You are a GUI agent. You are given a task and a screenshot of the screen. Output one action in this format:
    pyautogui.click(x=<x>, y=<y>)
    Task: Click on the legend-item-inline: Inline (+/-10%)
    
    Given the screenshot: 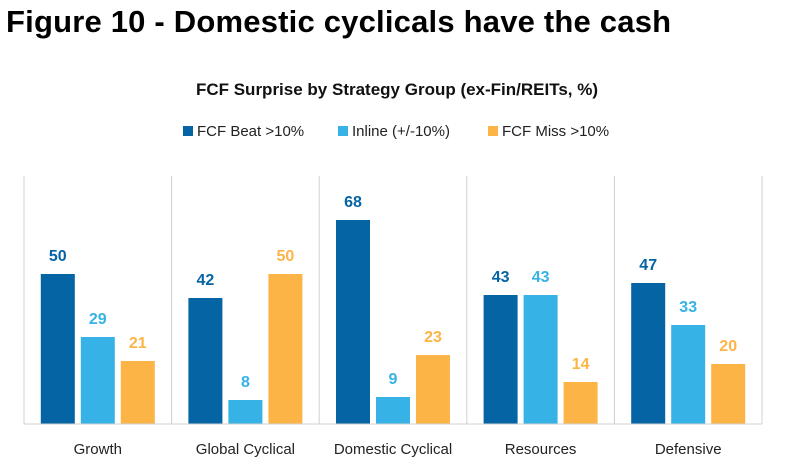 What is the action you would take?
    pyautogui.click(x=394, y=131)
    